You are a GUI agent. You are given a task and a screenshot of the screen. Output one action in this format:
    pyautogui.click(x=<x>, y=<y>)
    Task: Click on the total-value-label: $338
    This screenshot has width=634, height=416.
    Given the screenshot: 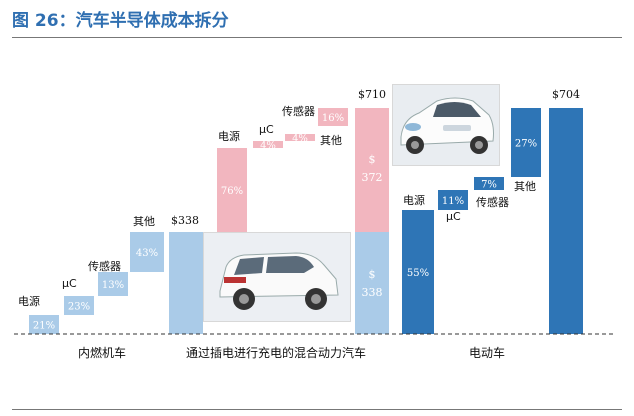 What is the action you would take?
    pyautogui.click(x=185, y=220)
    